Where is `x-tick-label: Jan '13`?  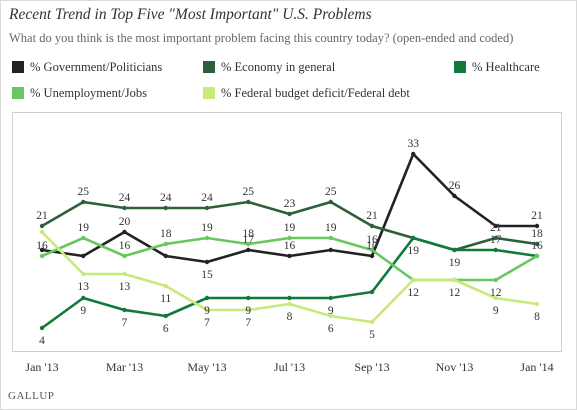
x-tick-label: Jan '13 is located at coordinates (41, 367).